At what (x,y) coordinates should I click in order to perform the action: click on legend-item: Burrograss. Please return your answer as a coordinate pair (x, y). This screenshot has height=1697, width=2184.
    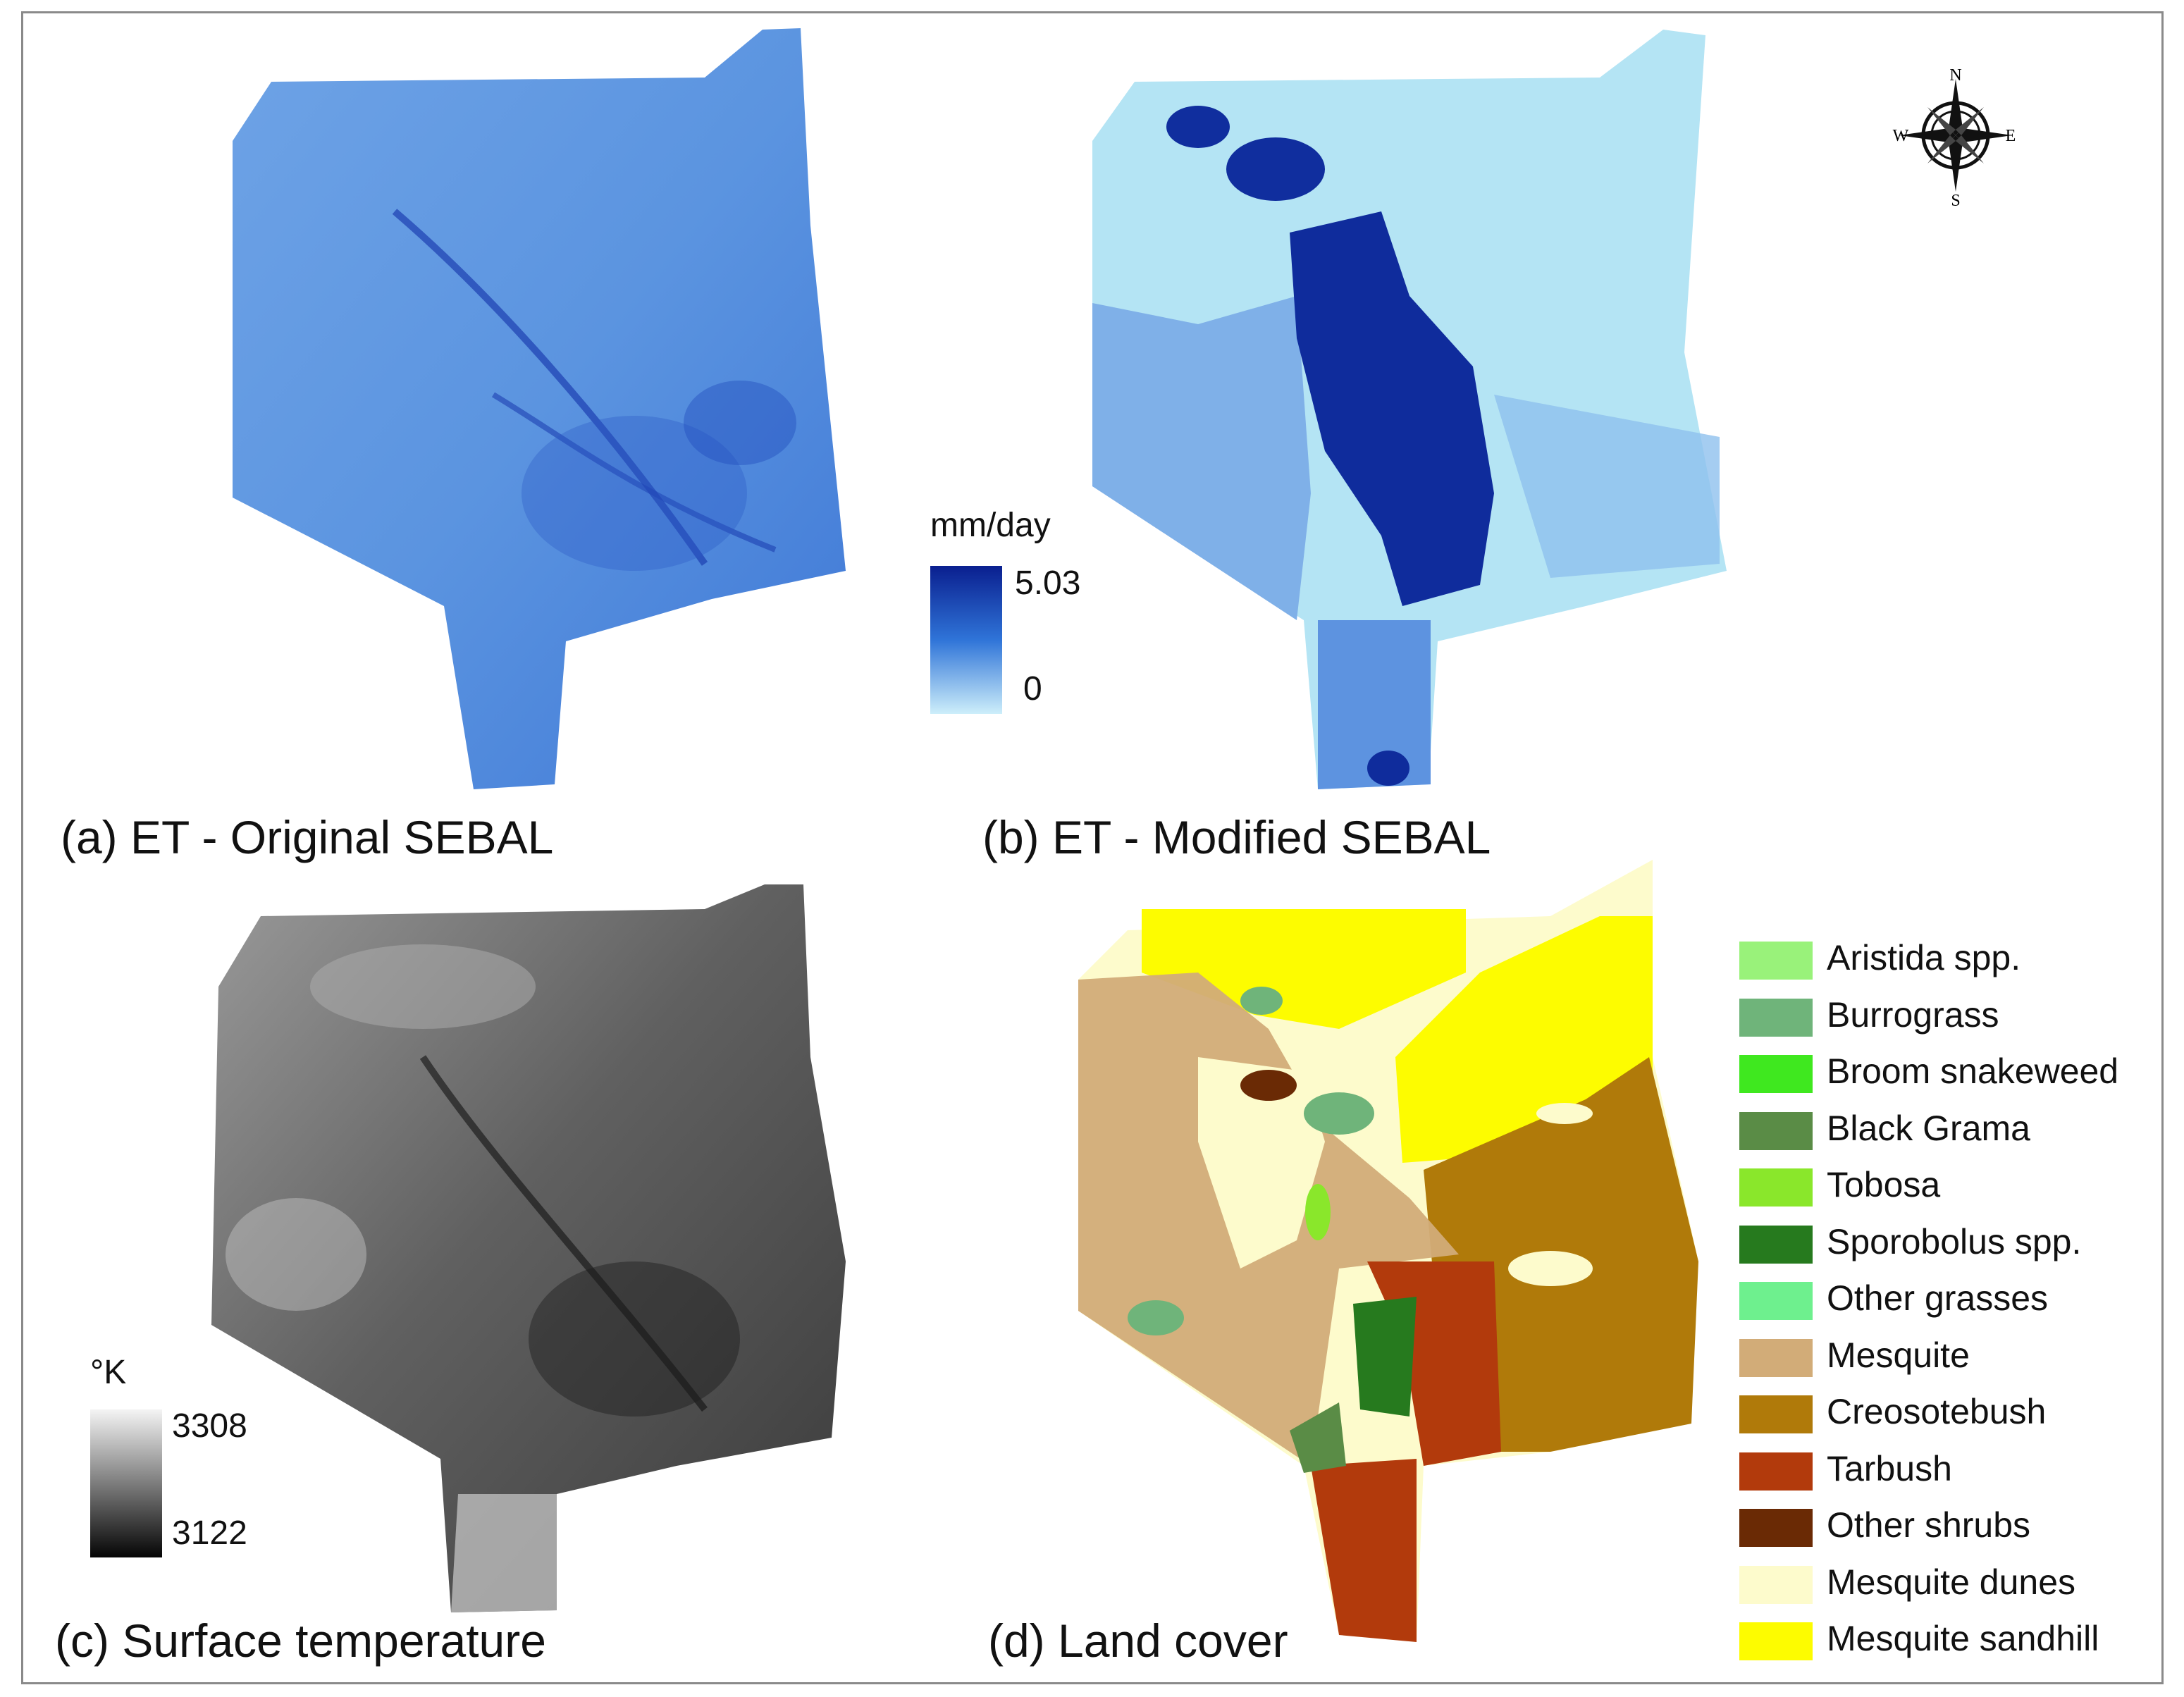
    Looking at the image, I should click on (1951, 1015).